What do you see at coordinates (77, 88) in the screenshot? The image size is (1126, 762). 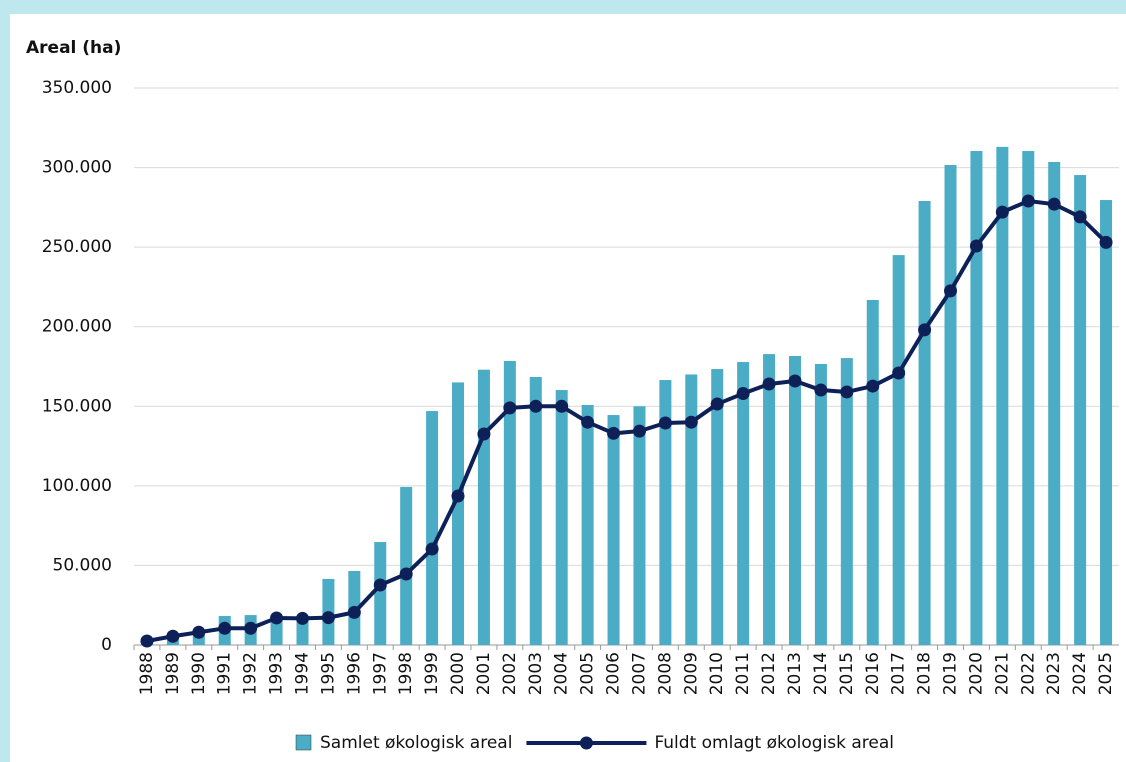 I see `y-tick-label: 350.000` at bounding box center [77, 88].